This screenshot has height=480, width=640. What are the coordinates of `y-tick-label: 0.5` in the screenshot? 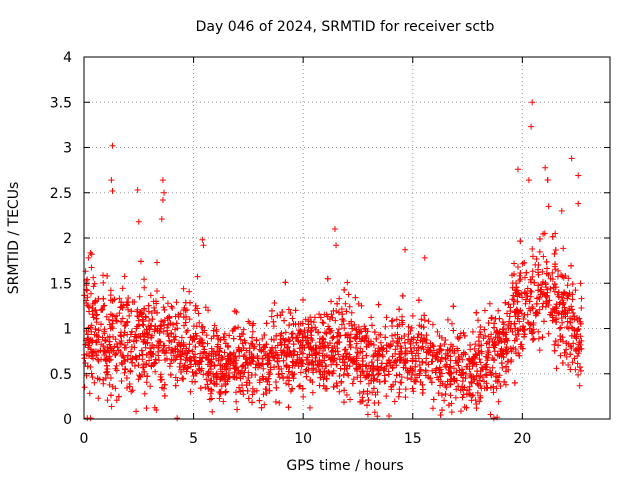 It's located at (61, 375).